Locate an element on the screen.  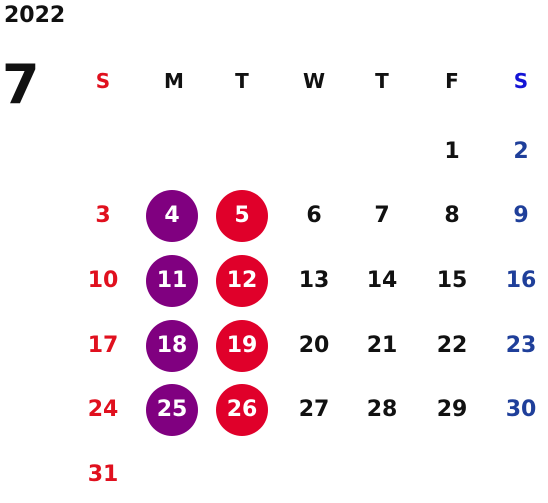
day-cell: 16 is located at coordinates (521, 280).